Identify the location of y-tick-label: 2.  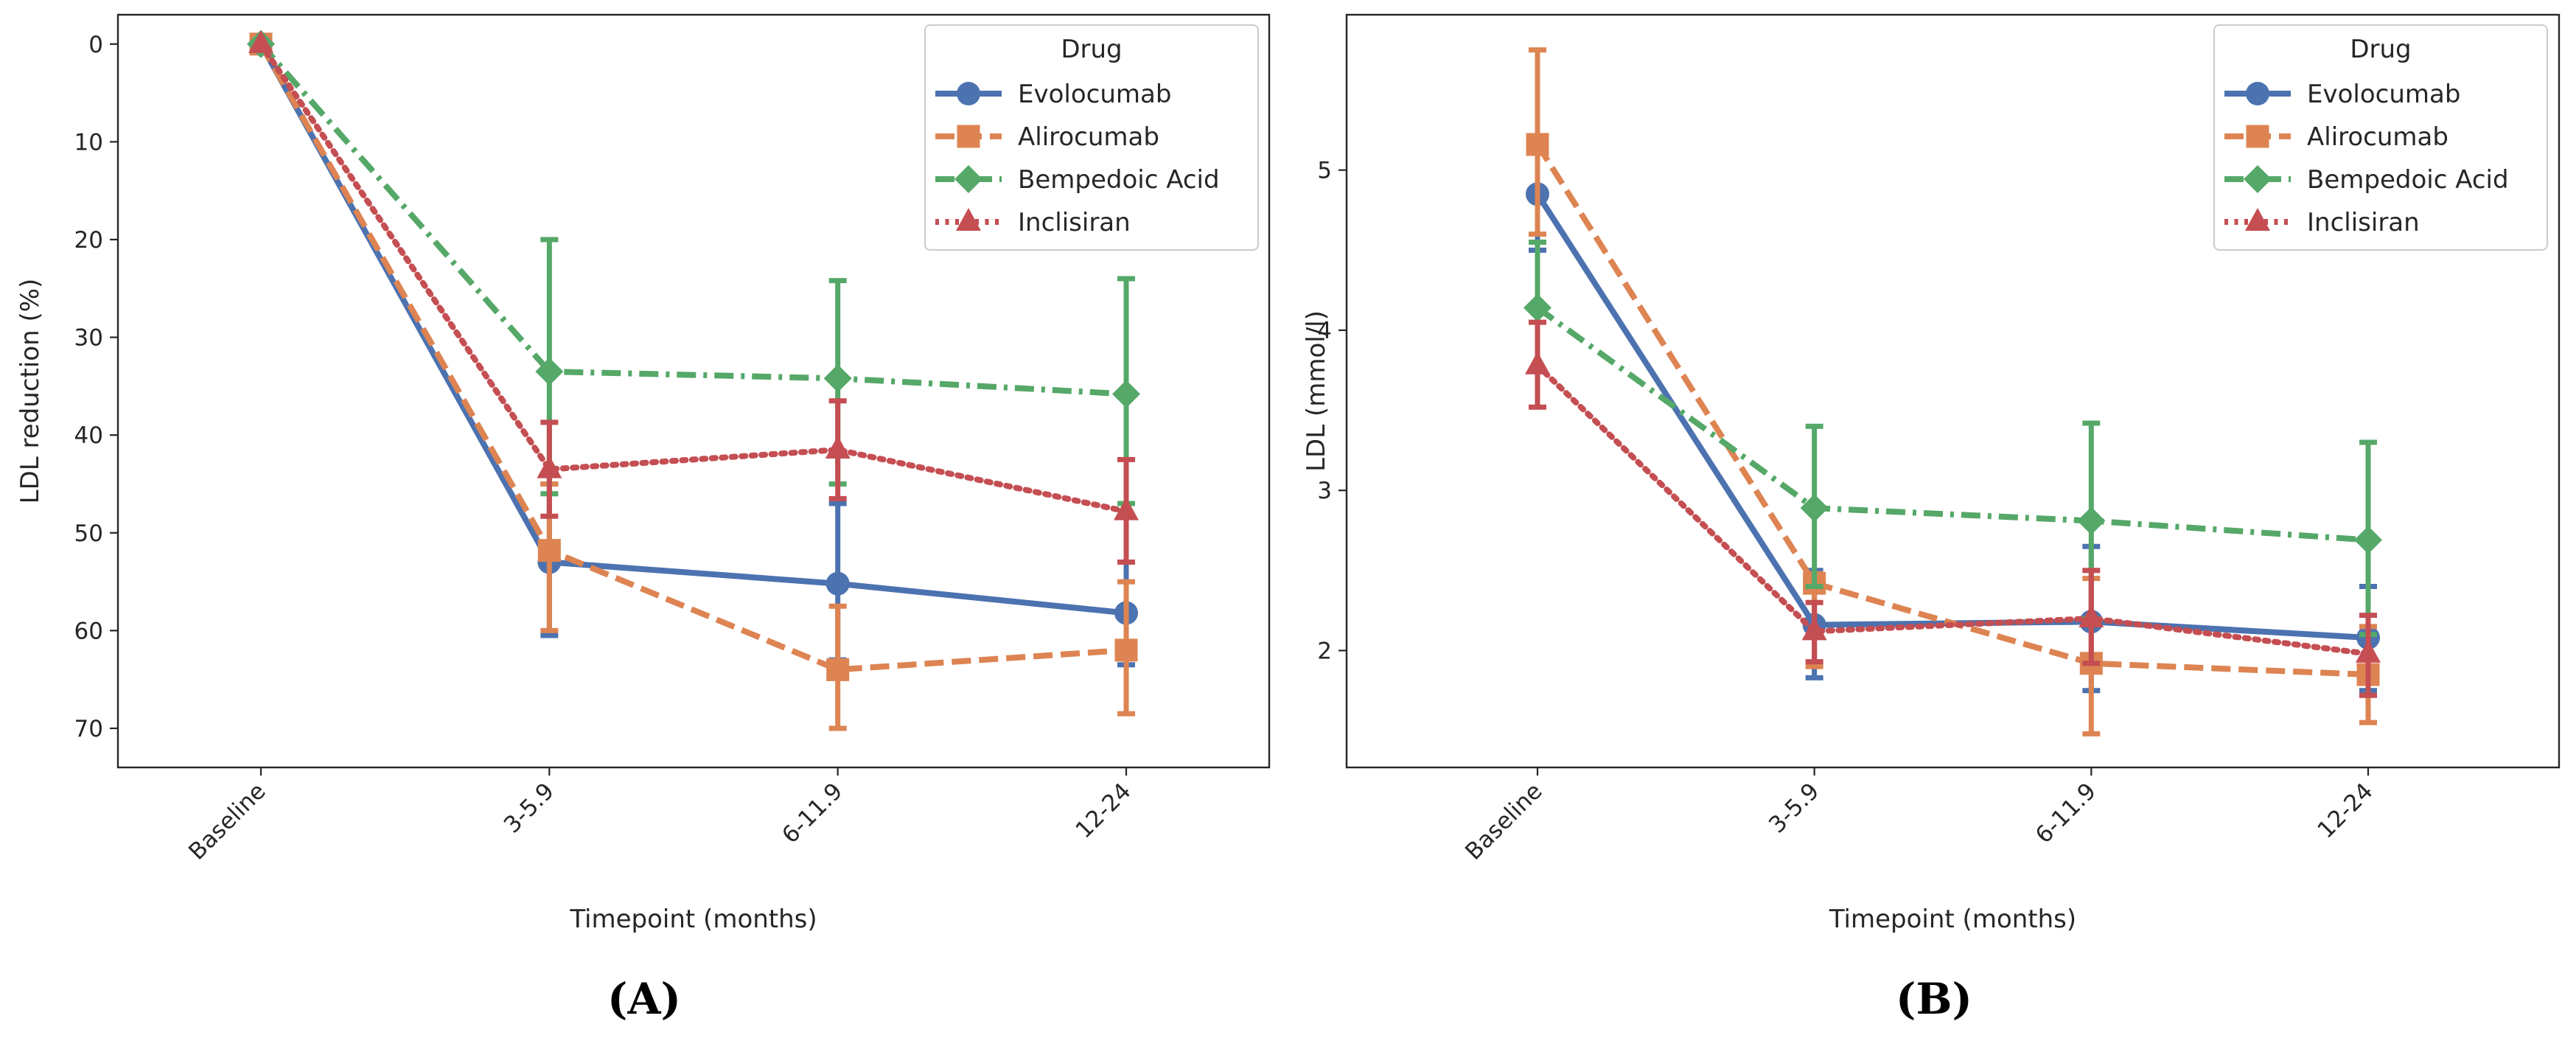
(1324, 651).